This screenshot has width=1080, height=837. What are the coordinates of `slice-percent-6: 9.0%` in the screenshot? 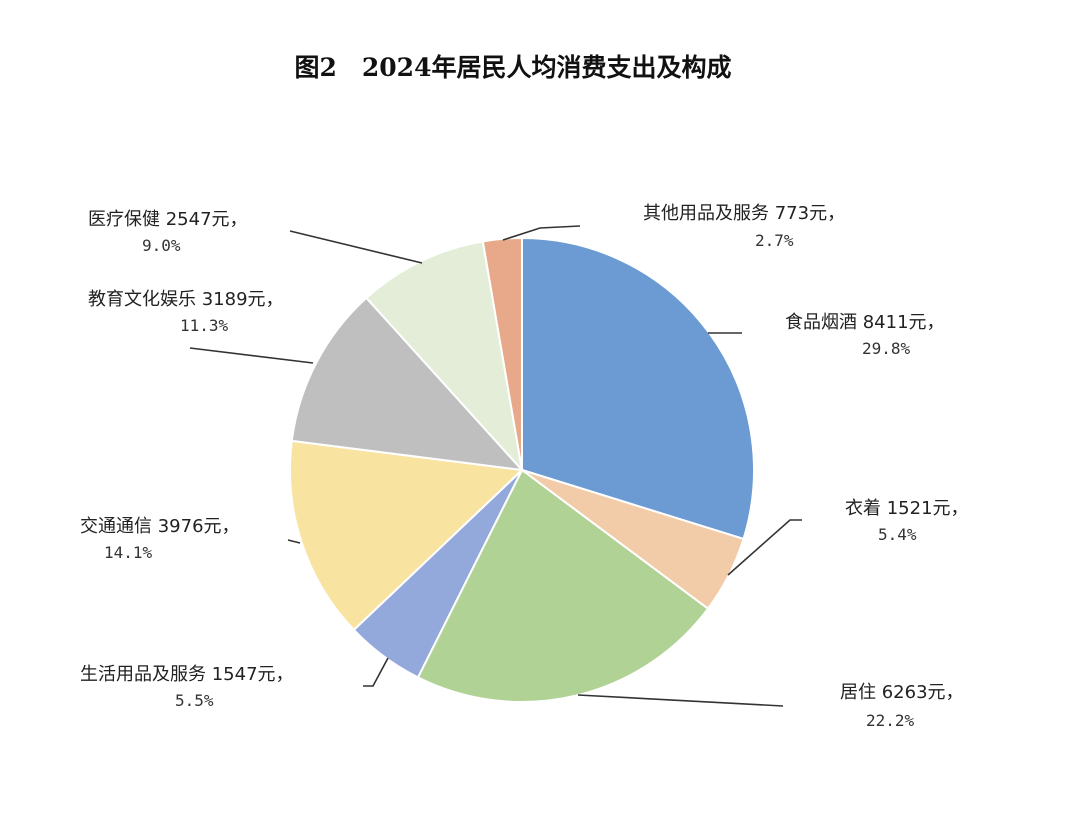 It's located at (161, 245).